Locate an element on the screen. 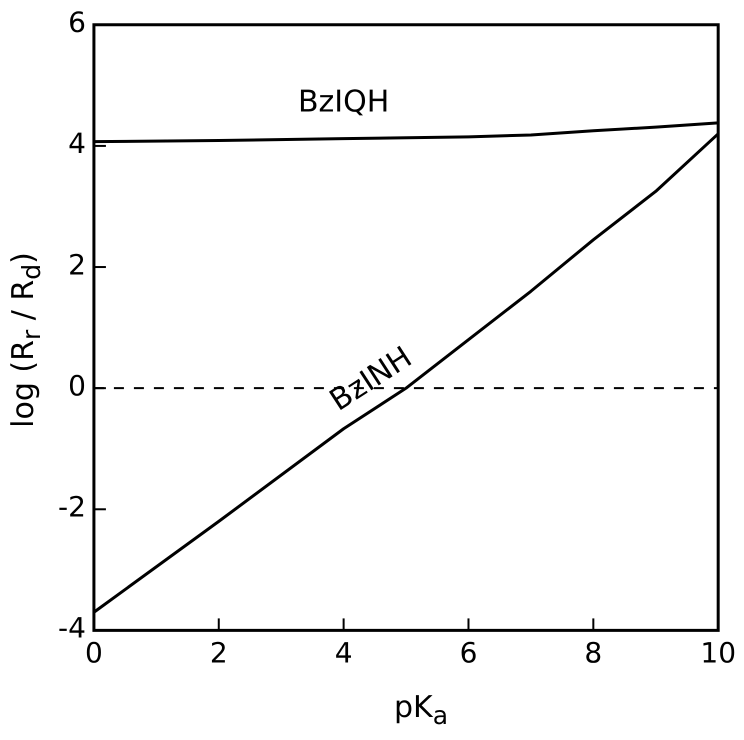 The image size is (744, 740). x-tick-label: 10 is located at coordinates (718, 653).